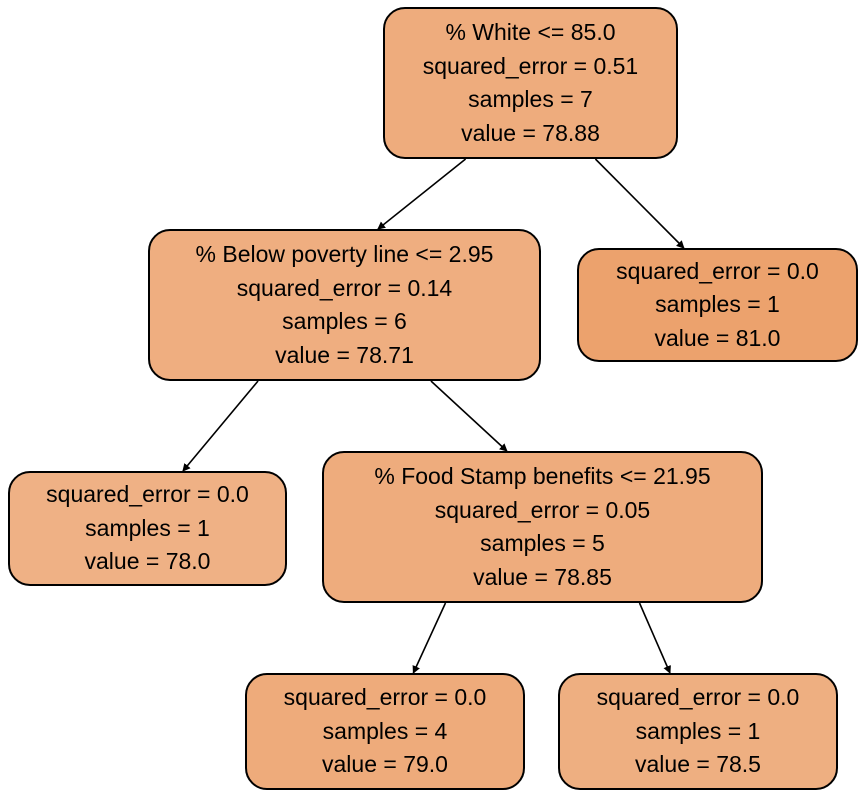 This screenshot has width=864, height=799. I want to click on node-value: value = 78.0, so click(147, 561).